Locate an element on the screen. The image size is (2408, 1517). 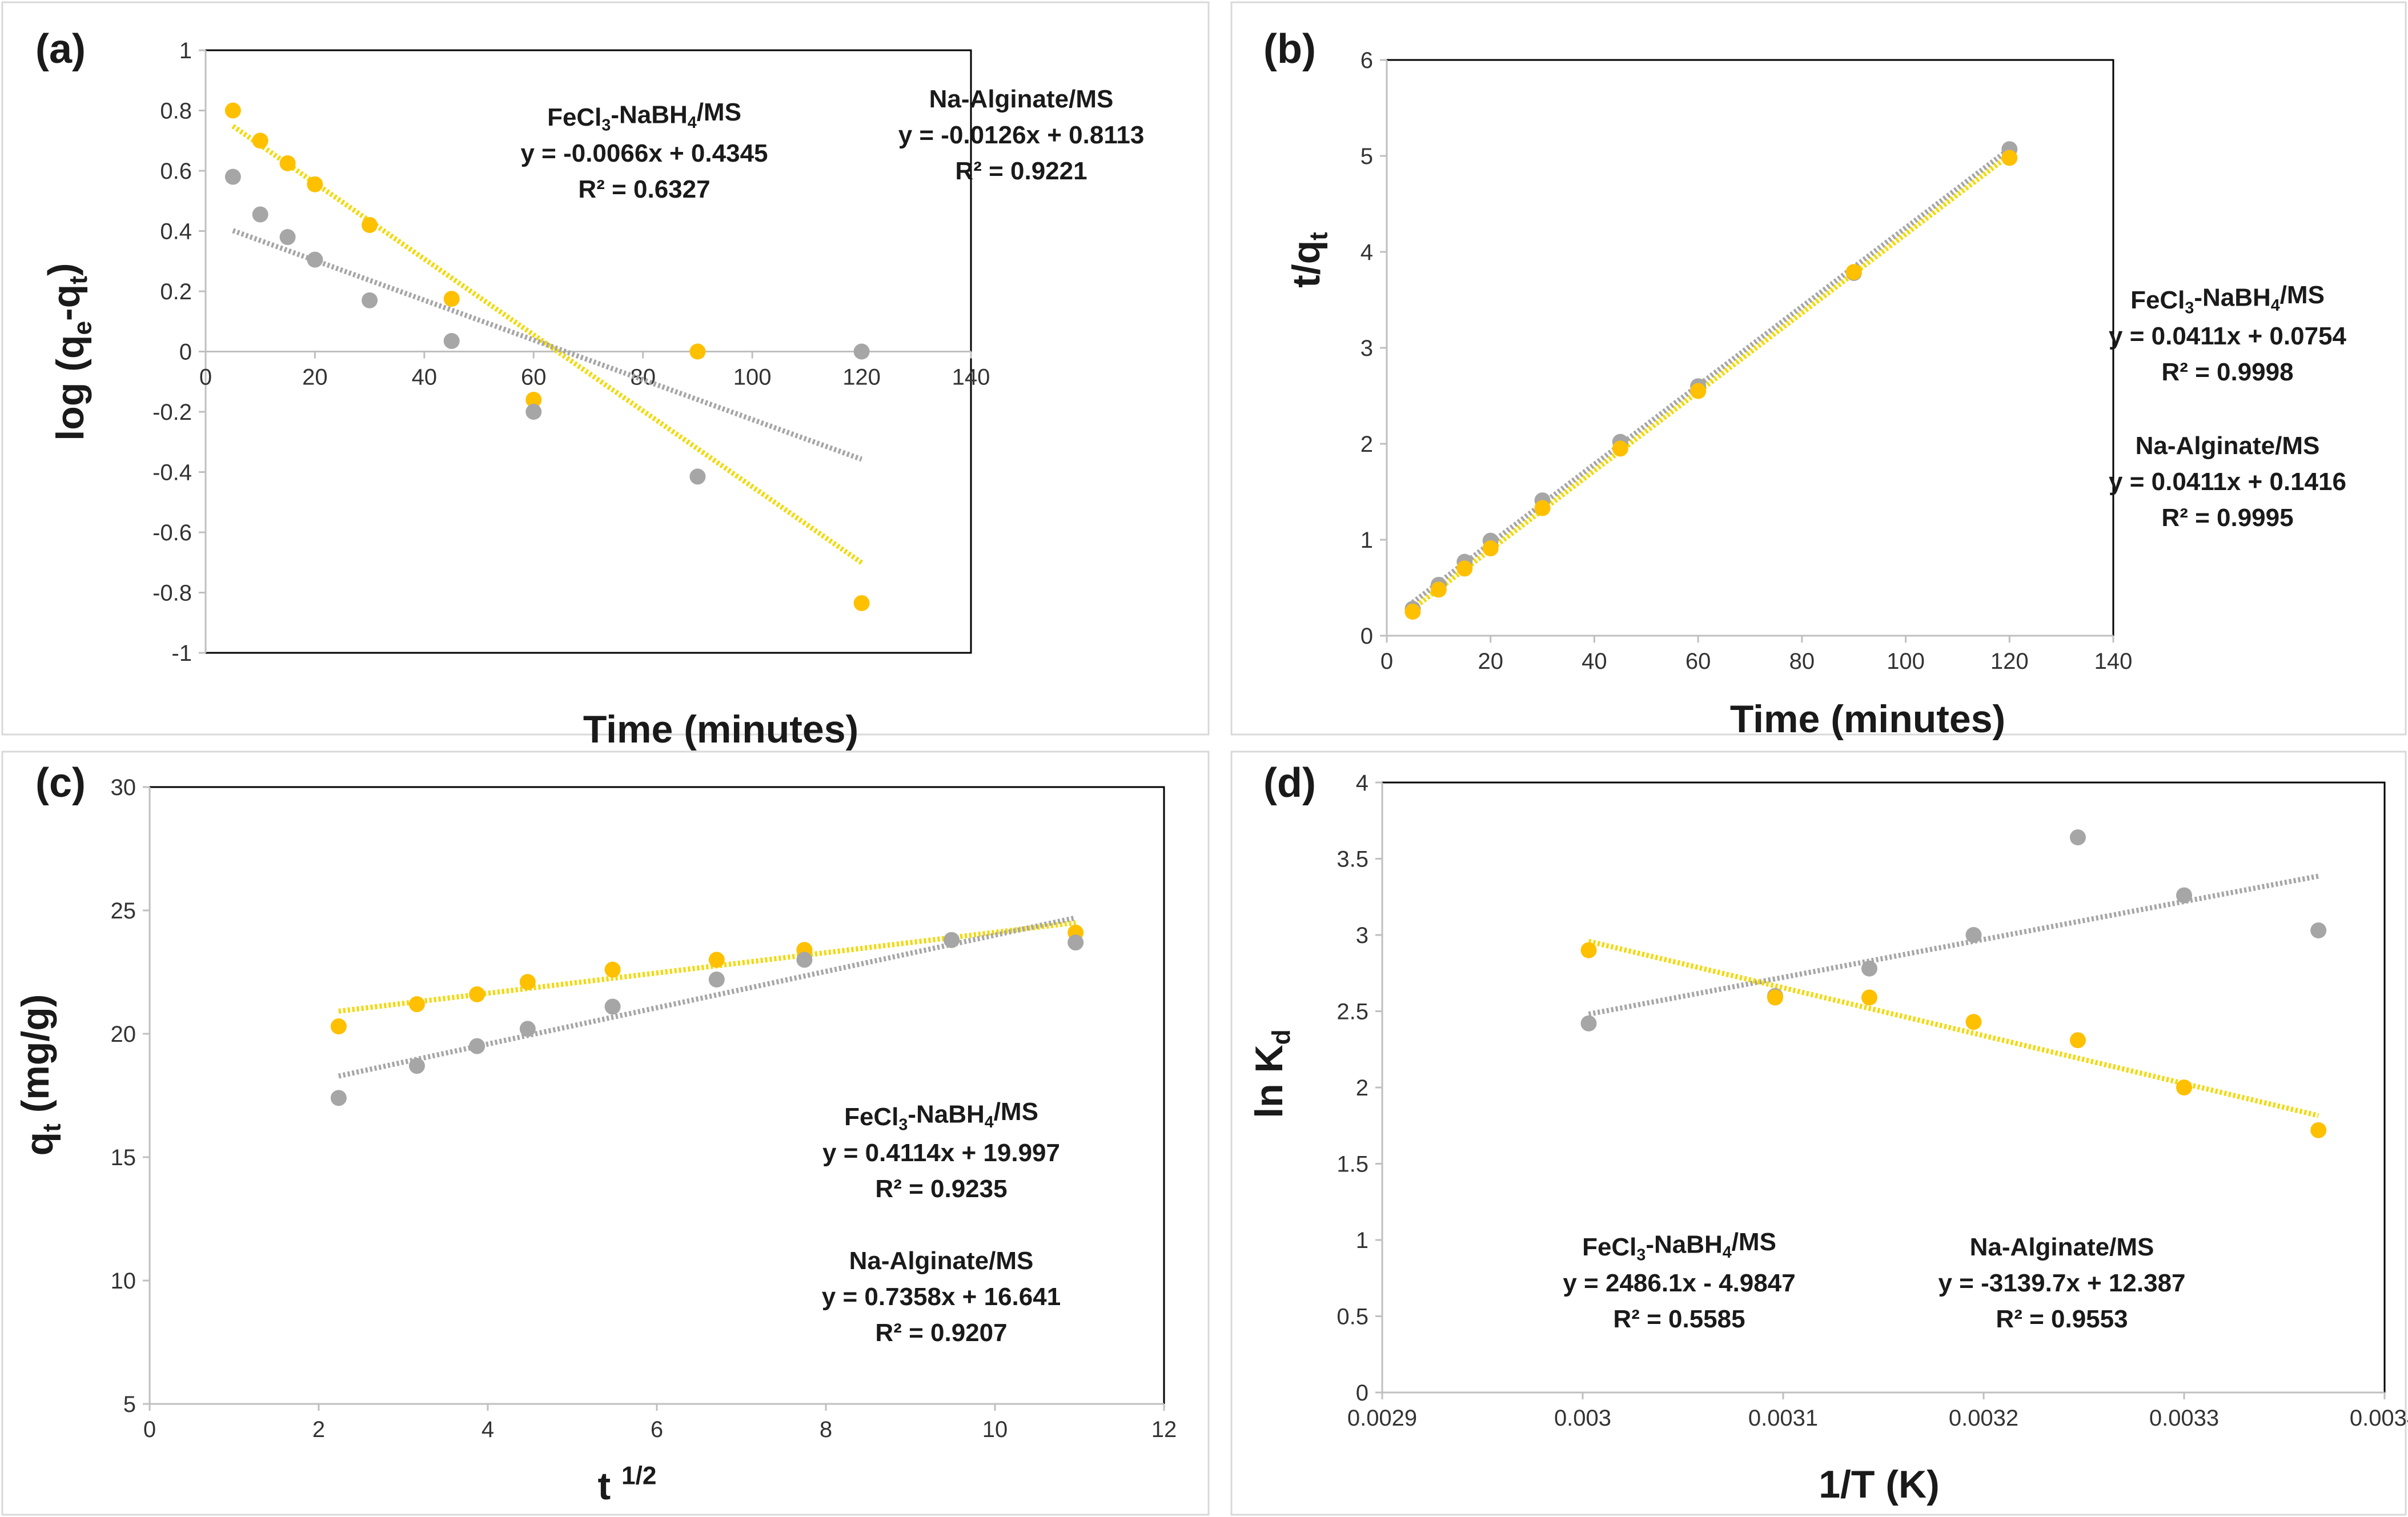
x-tick-label: 4 is located at coordinates (487, 1429).